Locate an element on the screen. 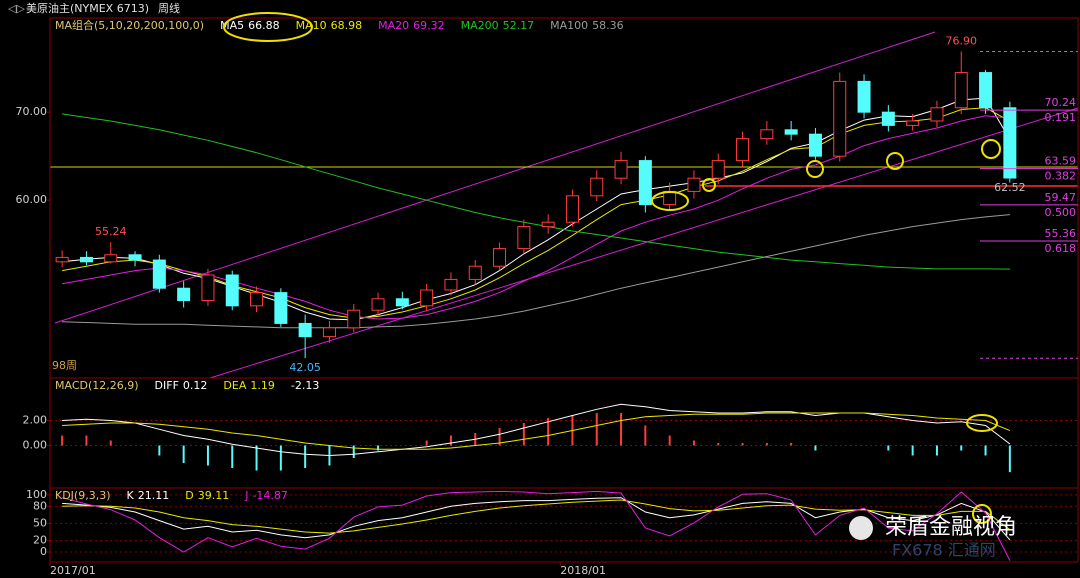 Image resolution: width=1080 pixels, height=578 pixels. legend-text: 1.19 is located at coordinates (262, 385).